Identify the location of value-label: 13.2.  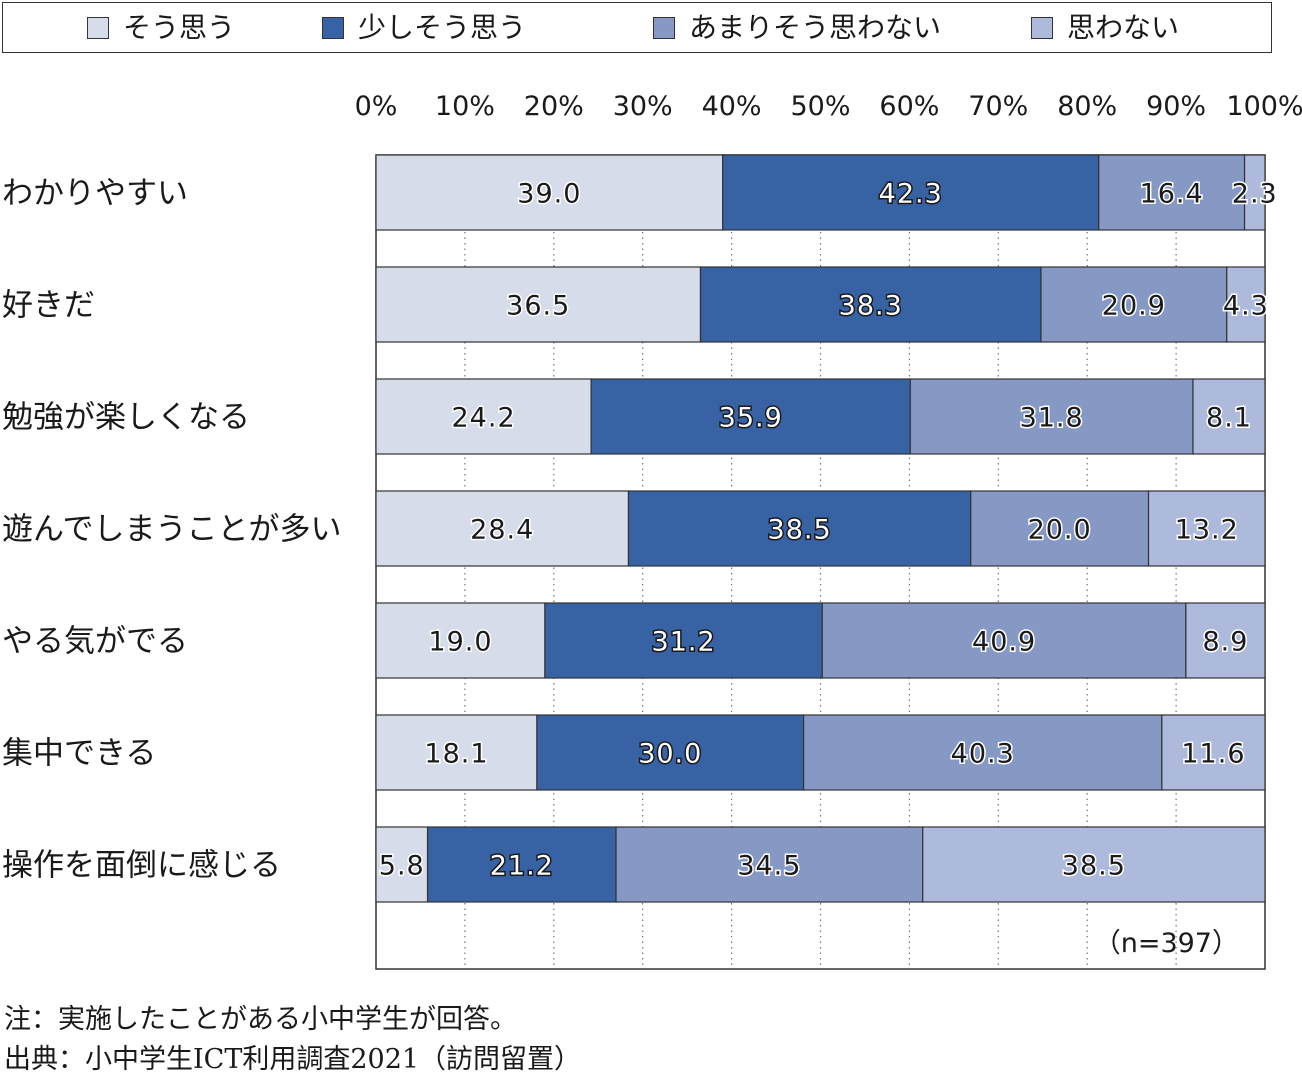
(1207, 530).